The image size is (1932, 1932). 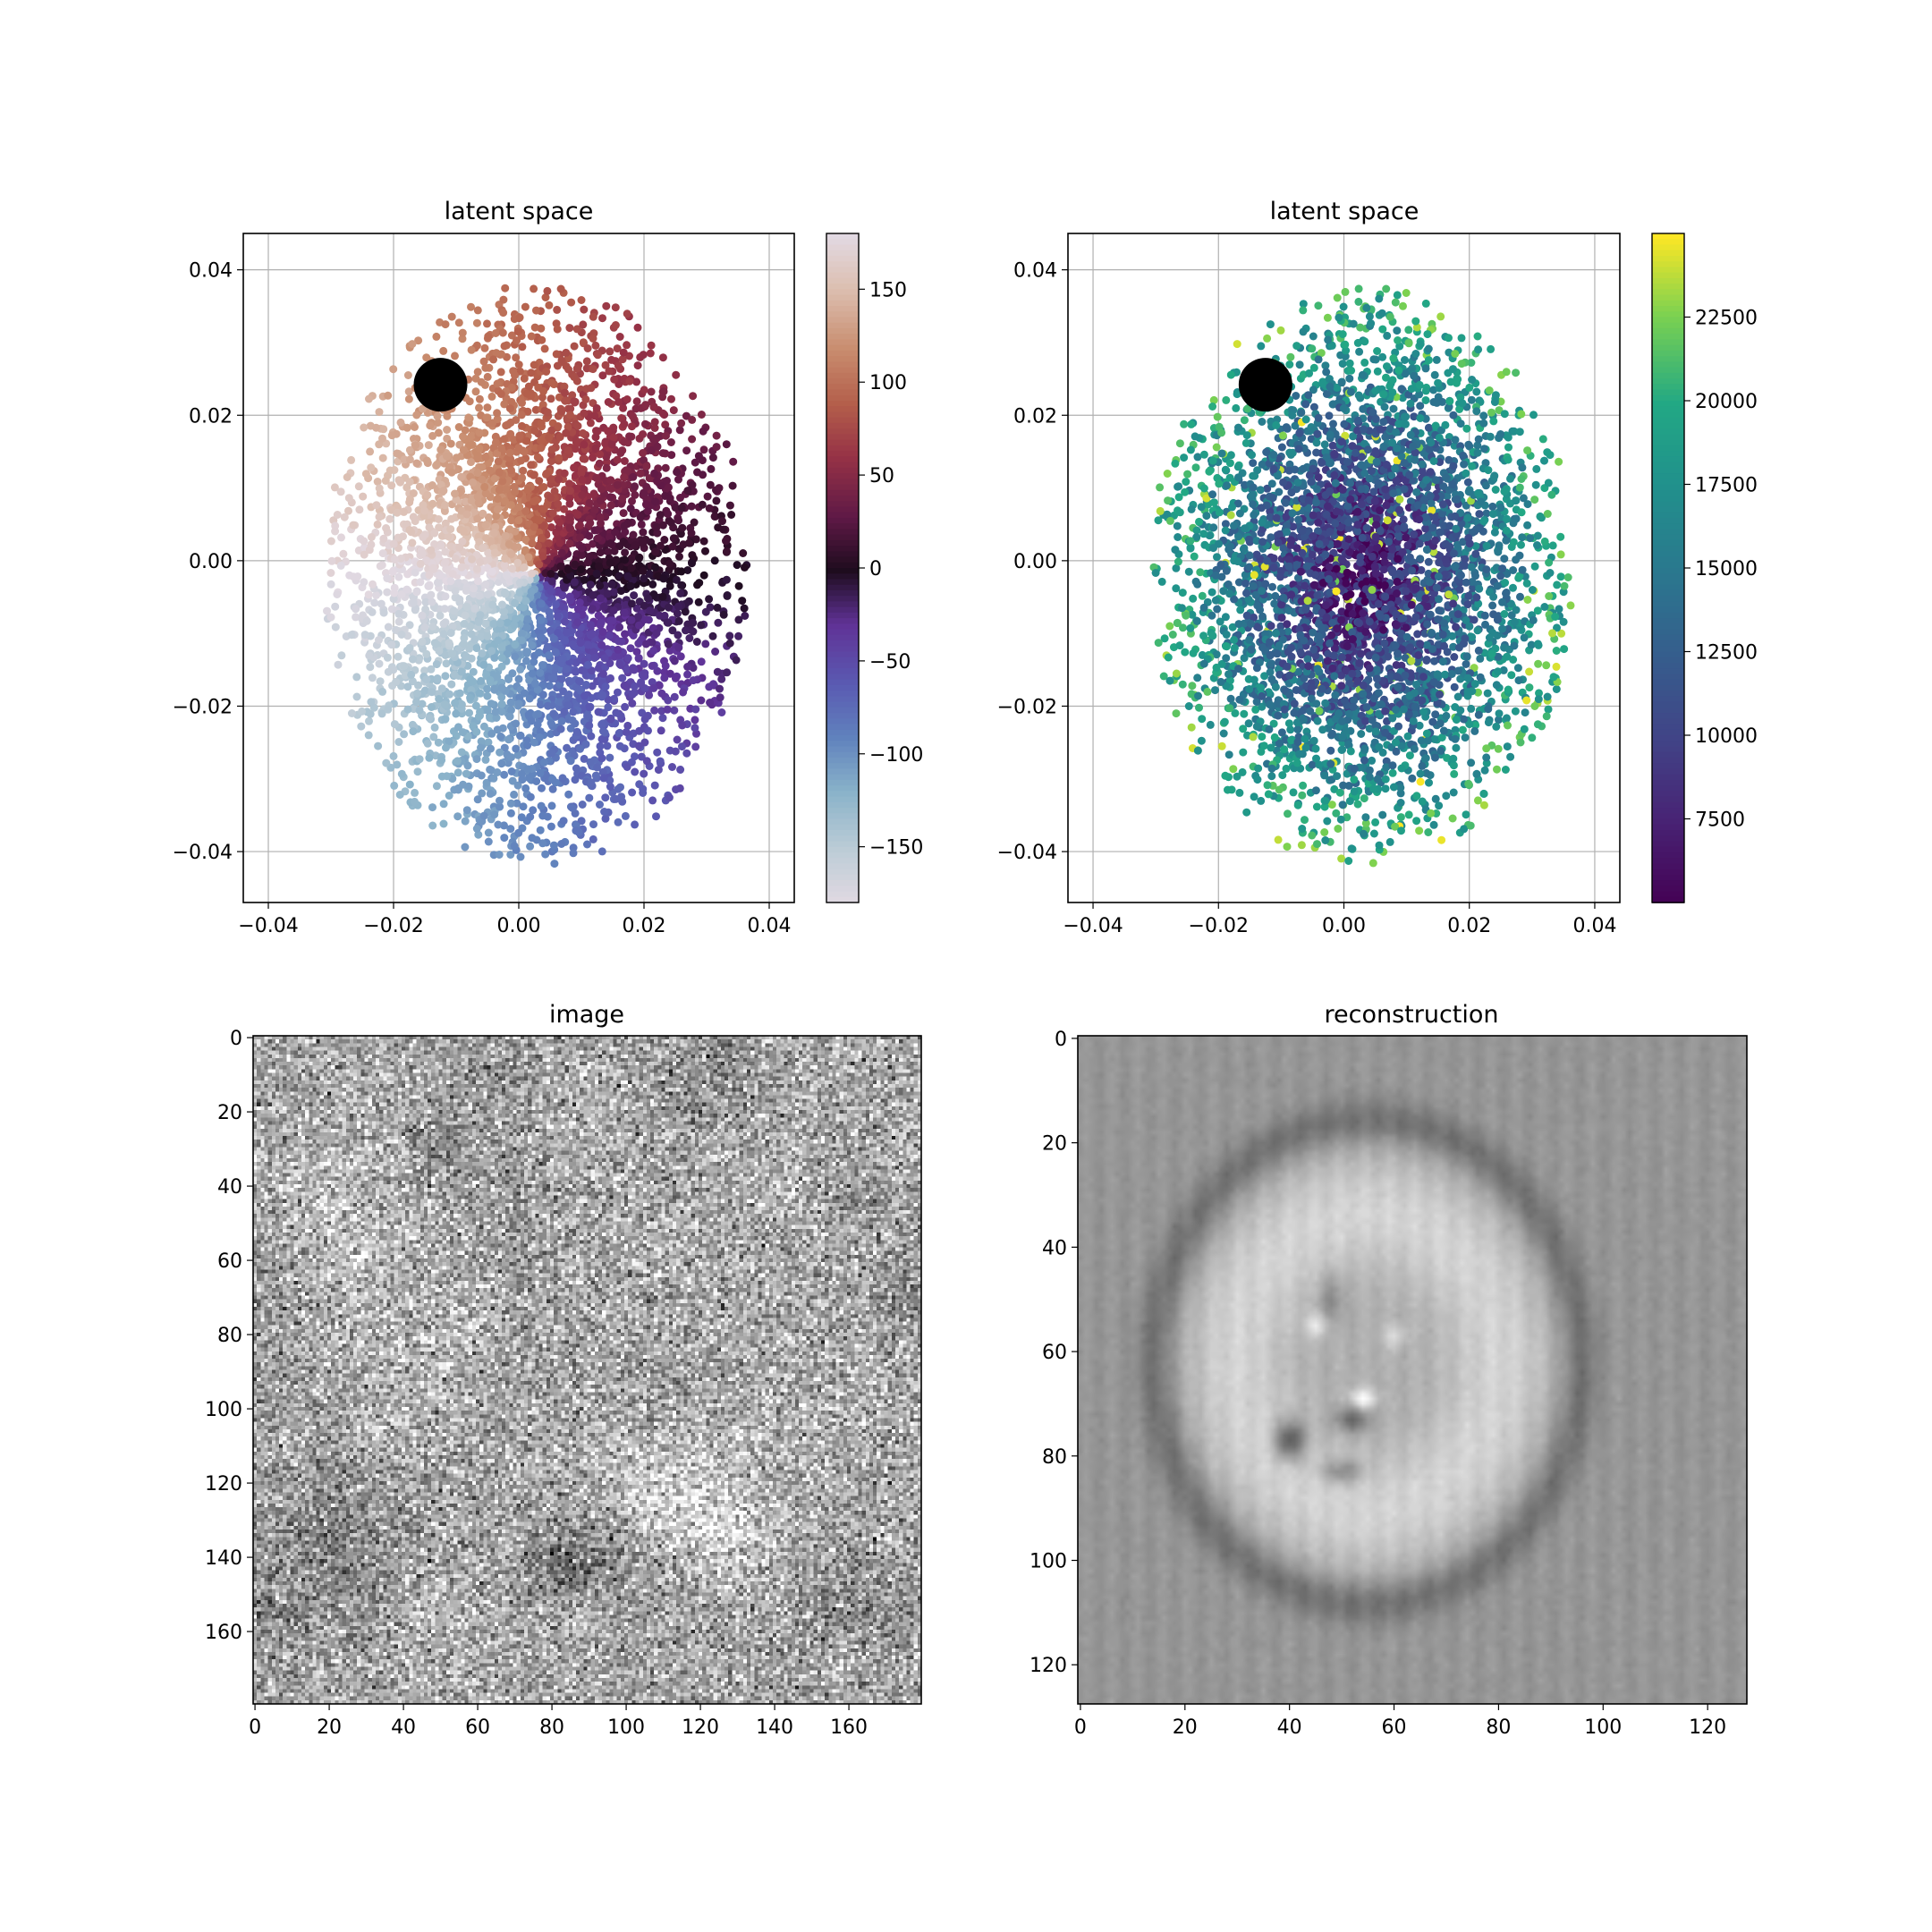 What do you see at coordinates (519, 211) in the screenshot?
I see `panel-title-latent-angle: latent space` at bounding box center [519, 211].